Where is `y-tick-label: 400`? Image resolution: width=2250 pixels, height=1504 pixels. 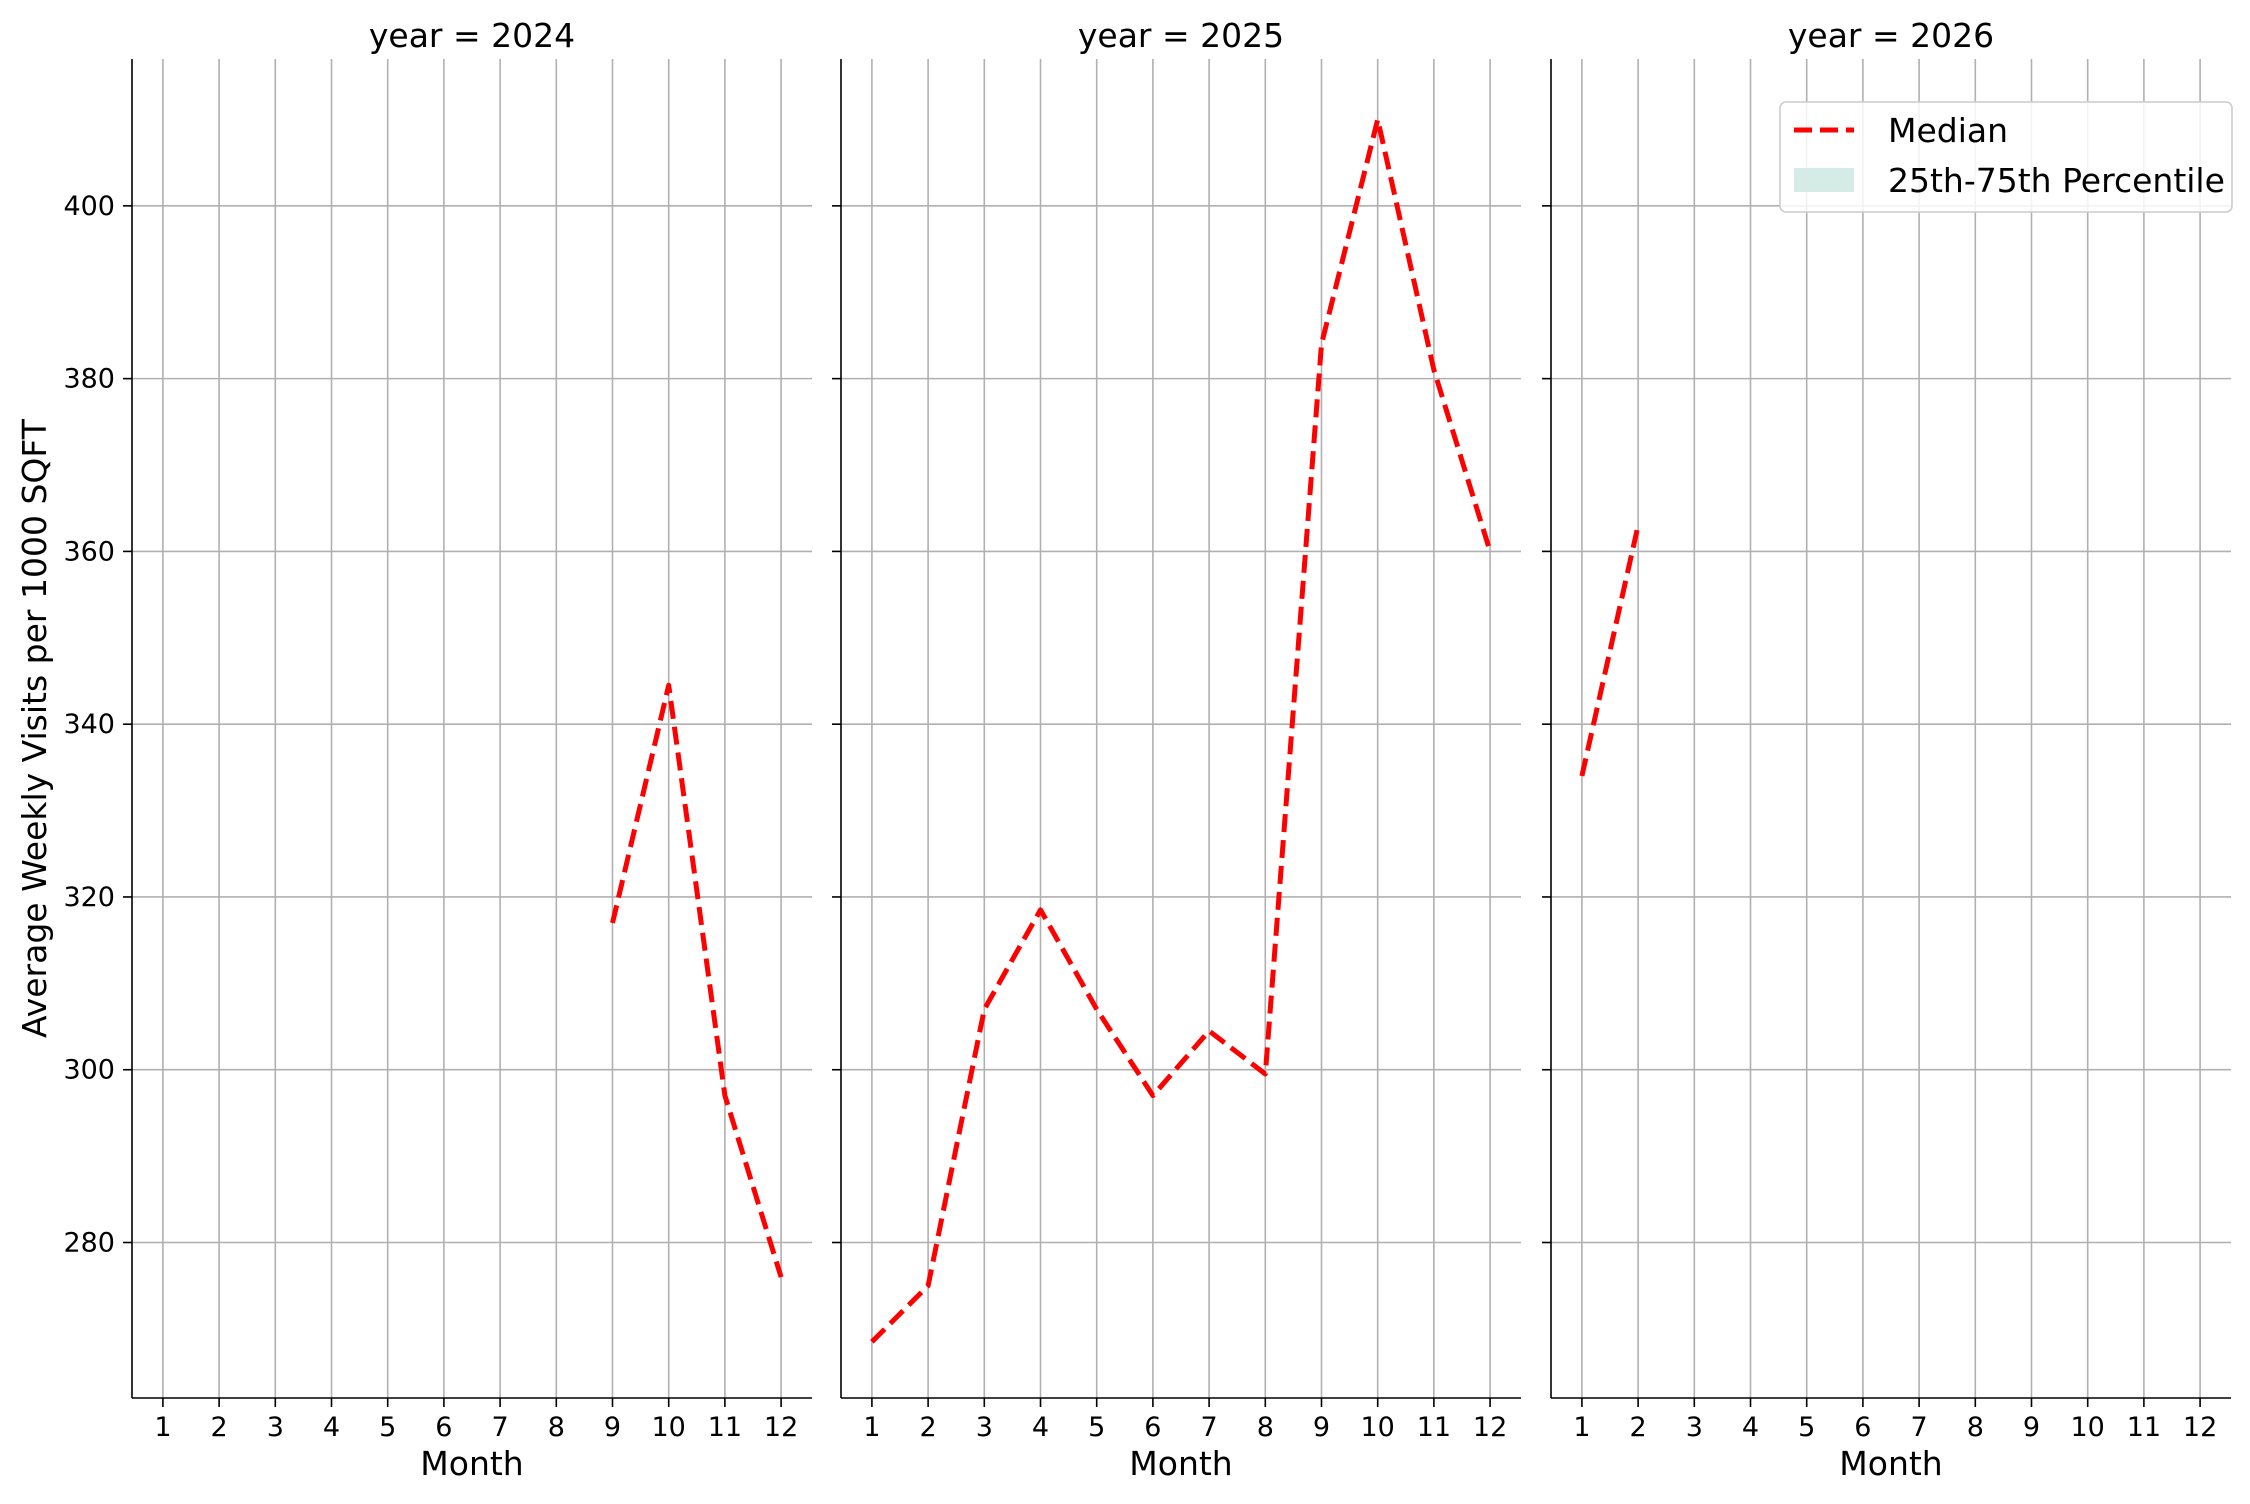 y-tick-label: 400 is located at coordinates (89, 206).